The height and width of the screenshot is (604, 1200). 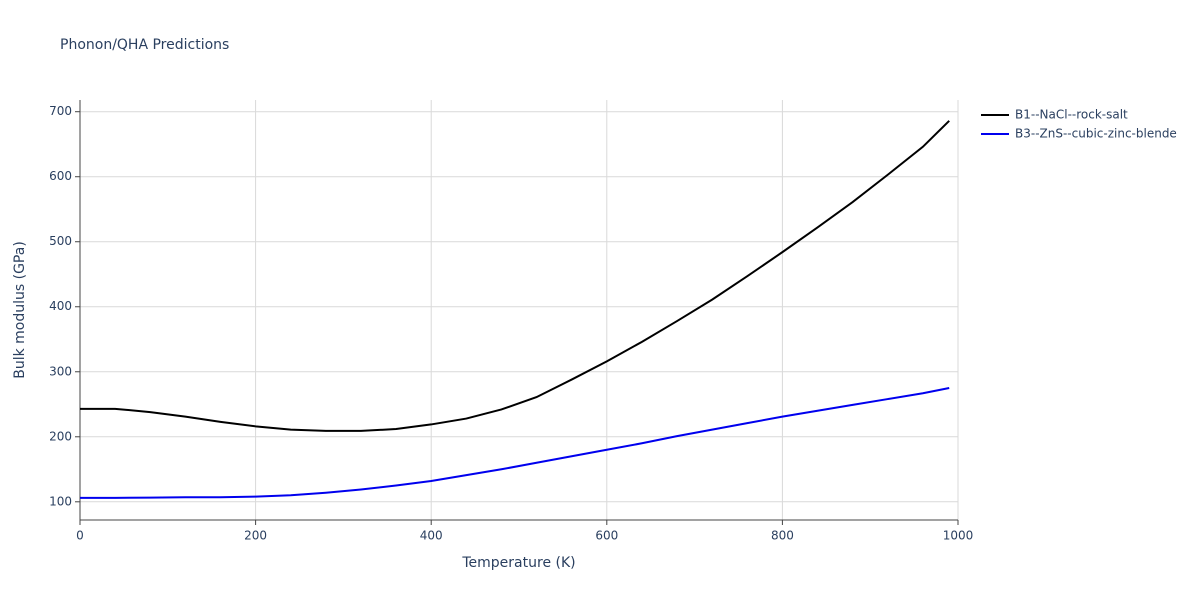 What do you see at coordinates (60, 371) in the screenshot?
I see `y-tick-label: 300` at bounding box center [60, 371].